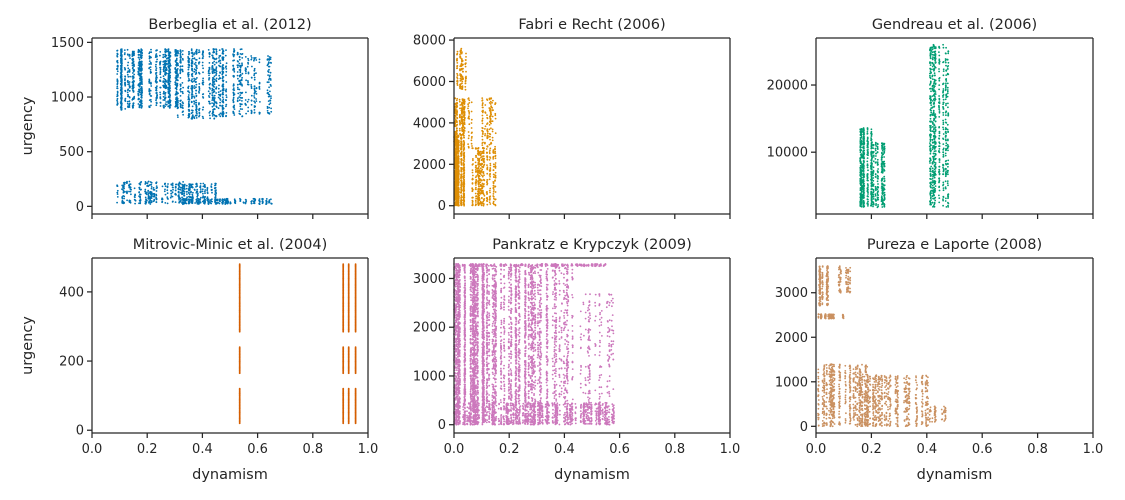  Describe the element at coordinates (429, 123) in the screenshot. I see `y-tick-label: 4000` at that location.